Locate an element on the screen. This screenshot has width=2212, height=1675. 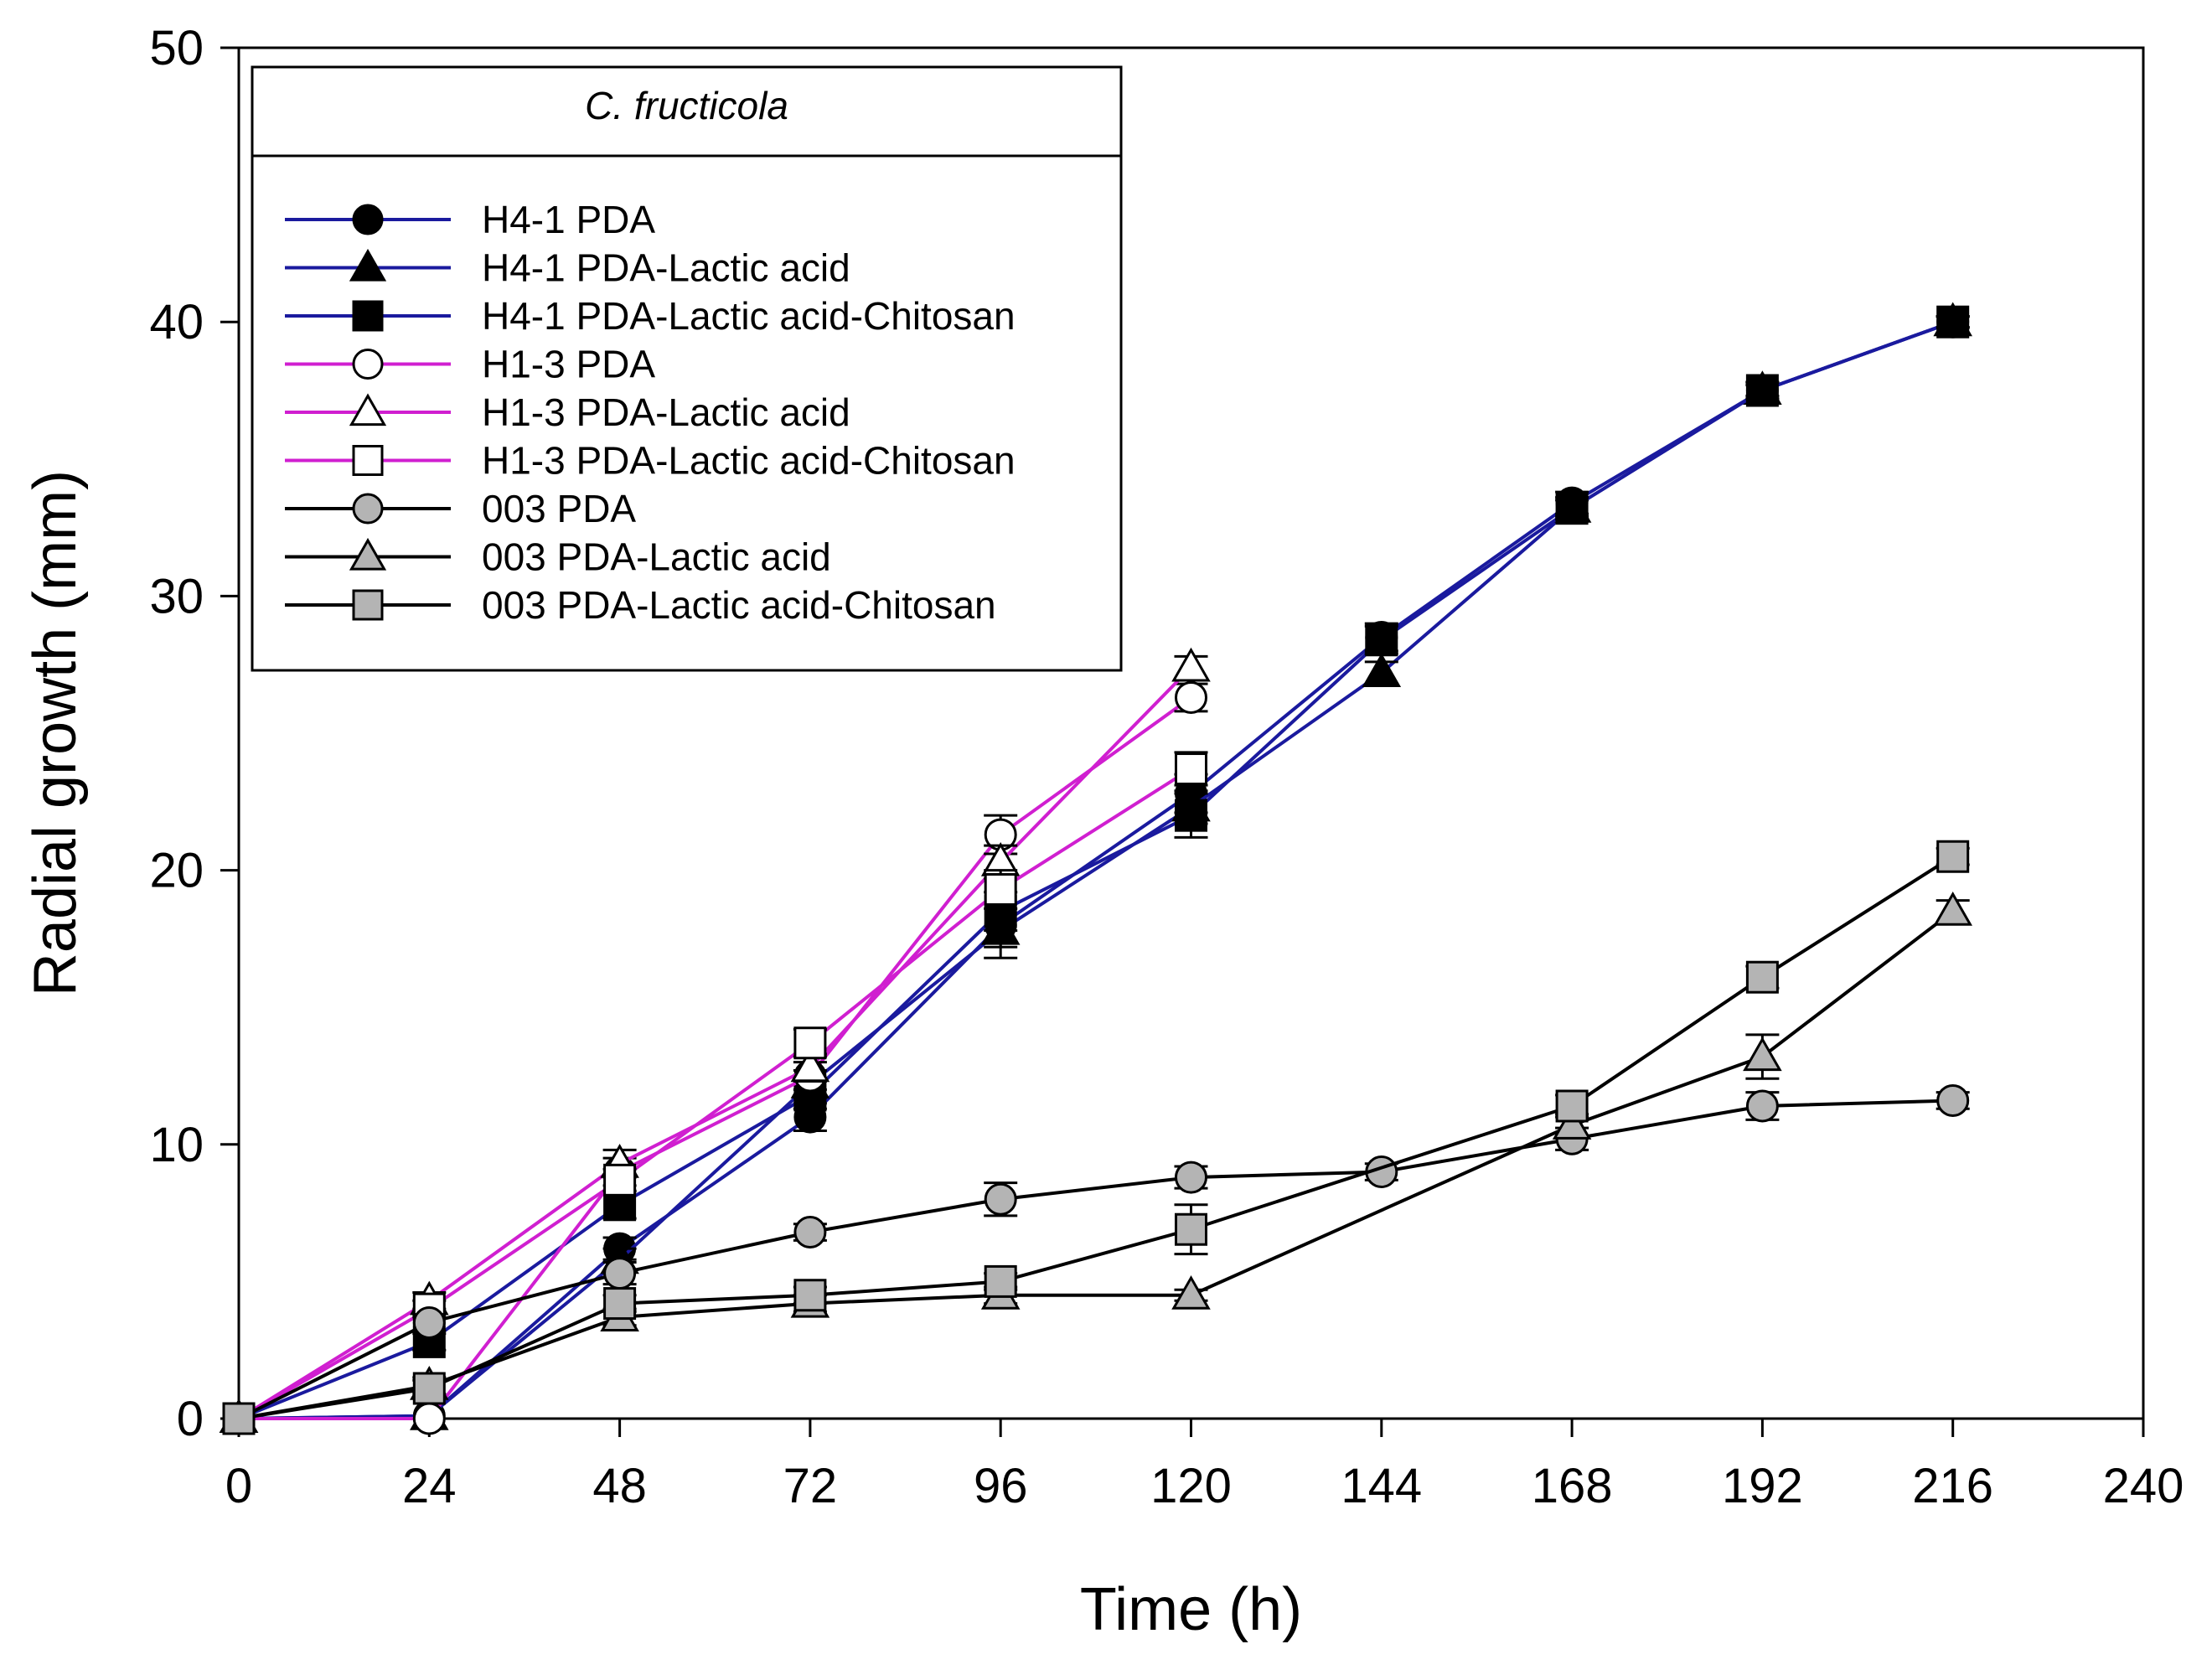
legend-item-1: H4-1 PDA is located at coordinates (470, 219).